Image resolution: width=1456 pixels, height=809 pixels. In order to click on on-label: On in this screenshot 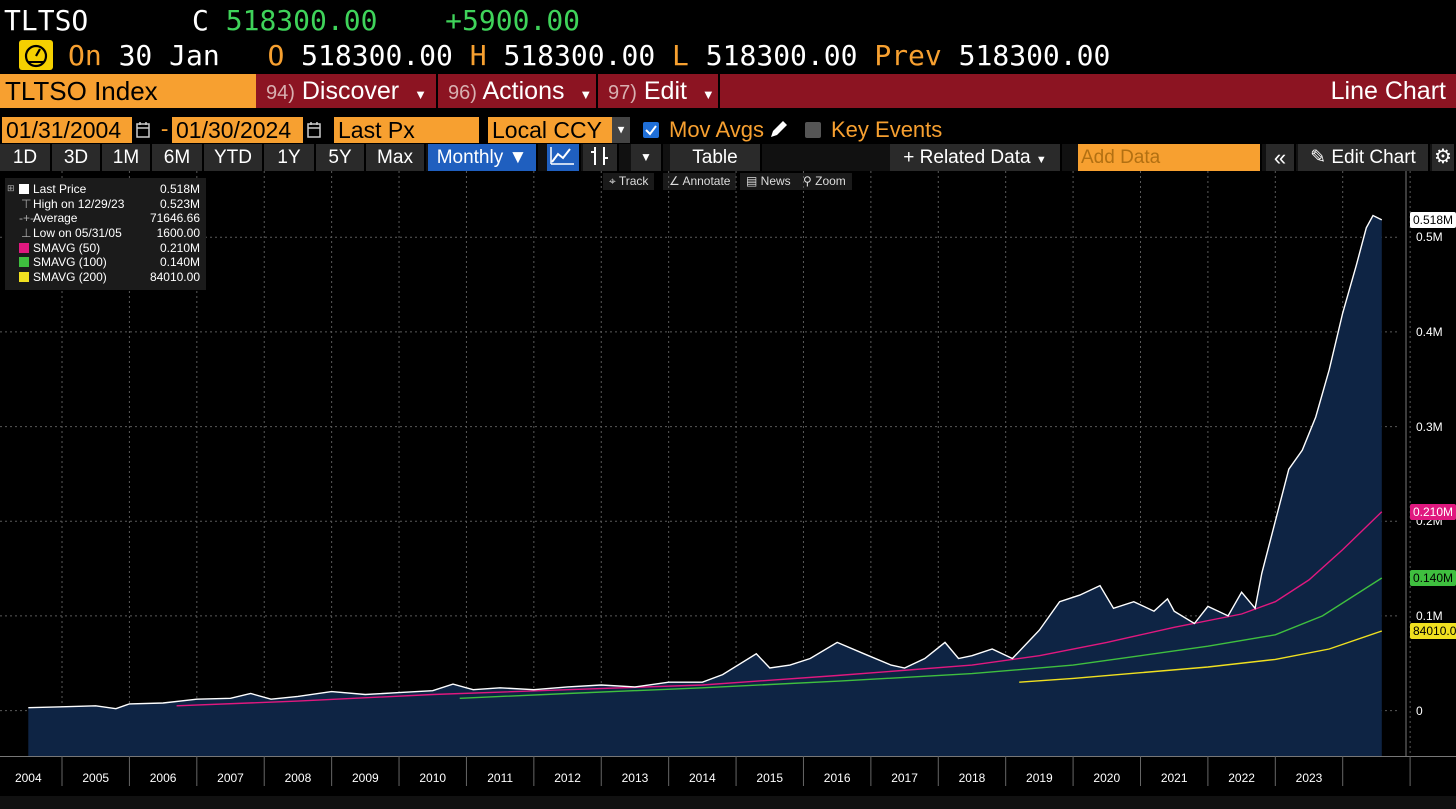, I will do `click(85, 55)`.